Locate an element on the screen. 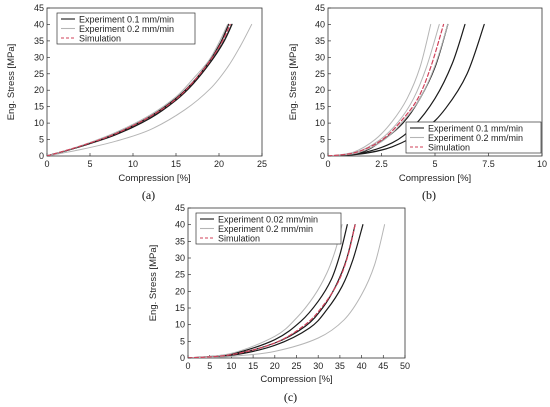 The width and height of the screenshot is (550, 407). panel-label: (a) is located at coordinates (148, 195).